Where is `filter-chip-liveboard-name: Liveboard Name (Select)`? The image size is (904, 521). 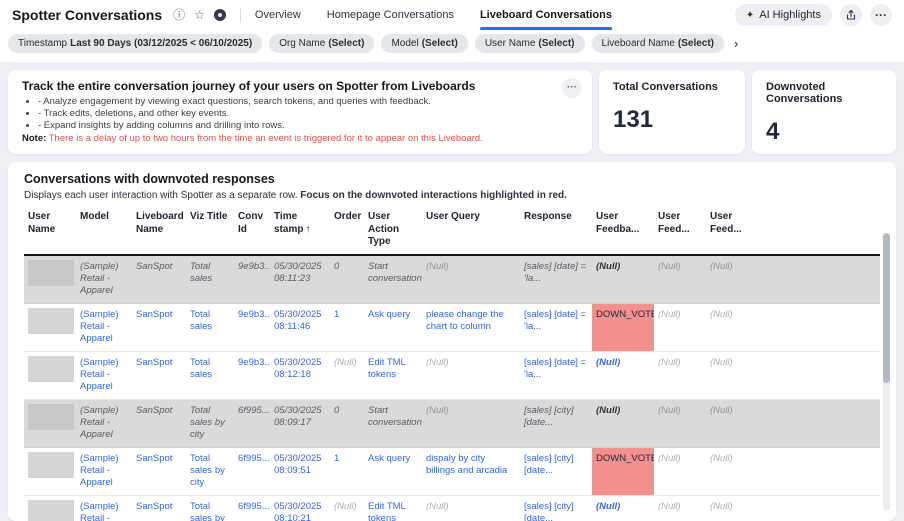 filter-chip-liveboard-name: Liveboard Name (Select) is located at coordinates (658, 43).